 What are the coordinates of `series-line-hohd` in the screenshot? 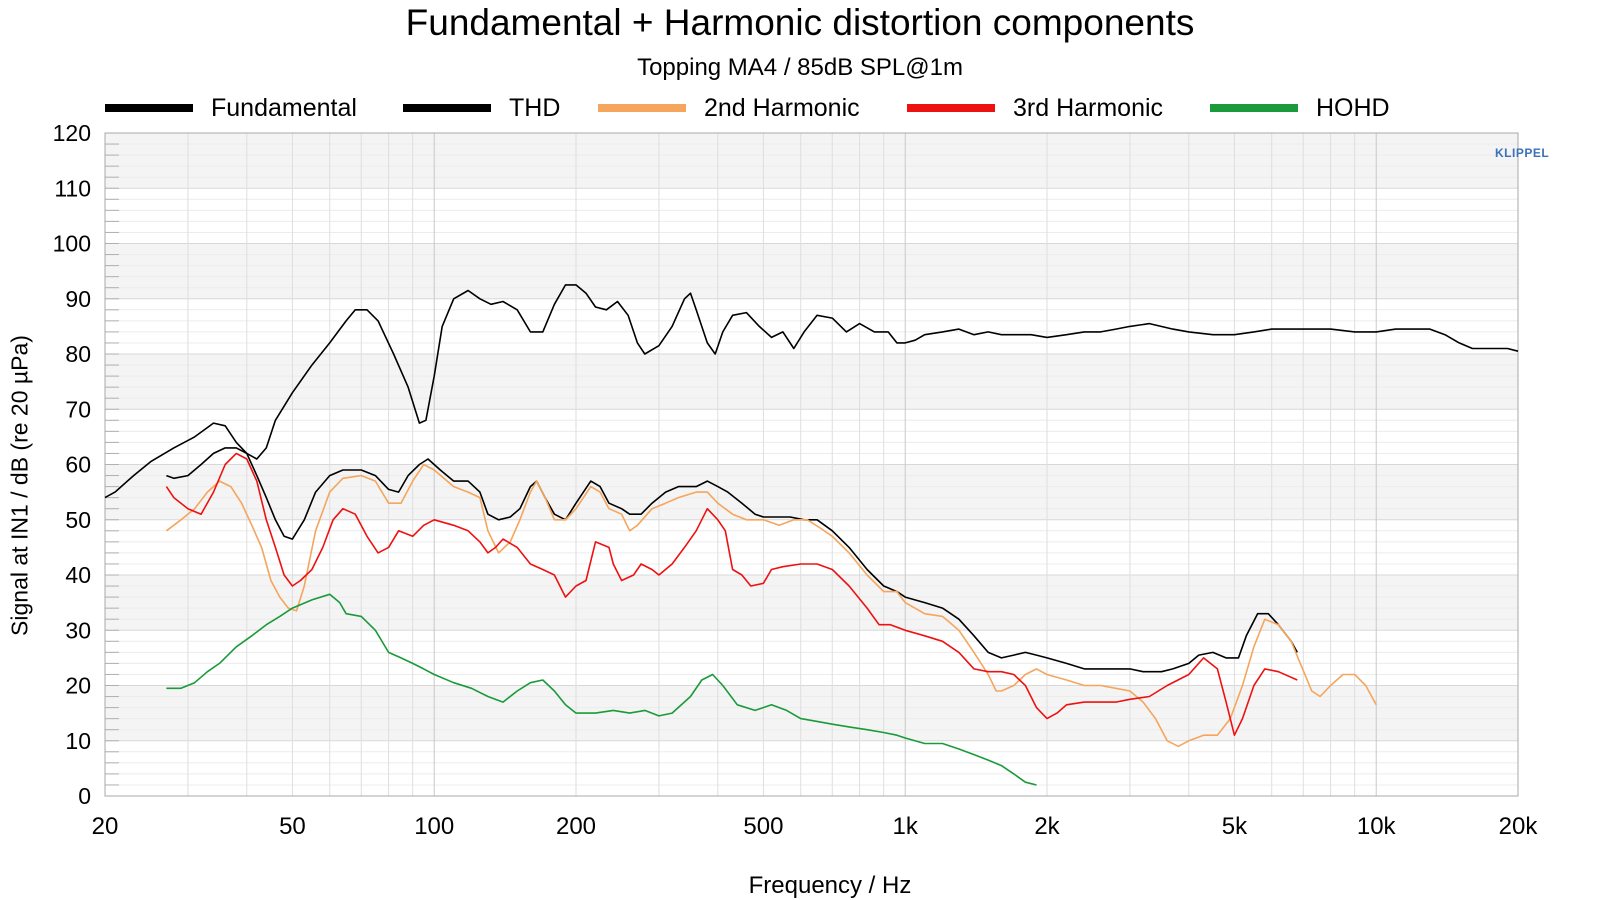 It's located at (601, 689).